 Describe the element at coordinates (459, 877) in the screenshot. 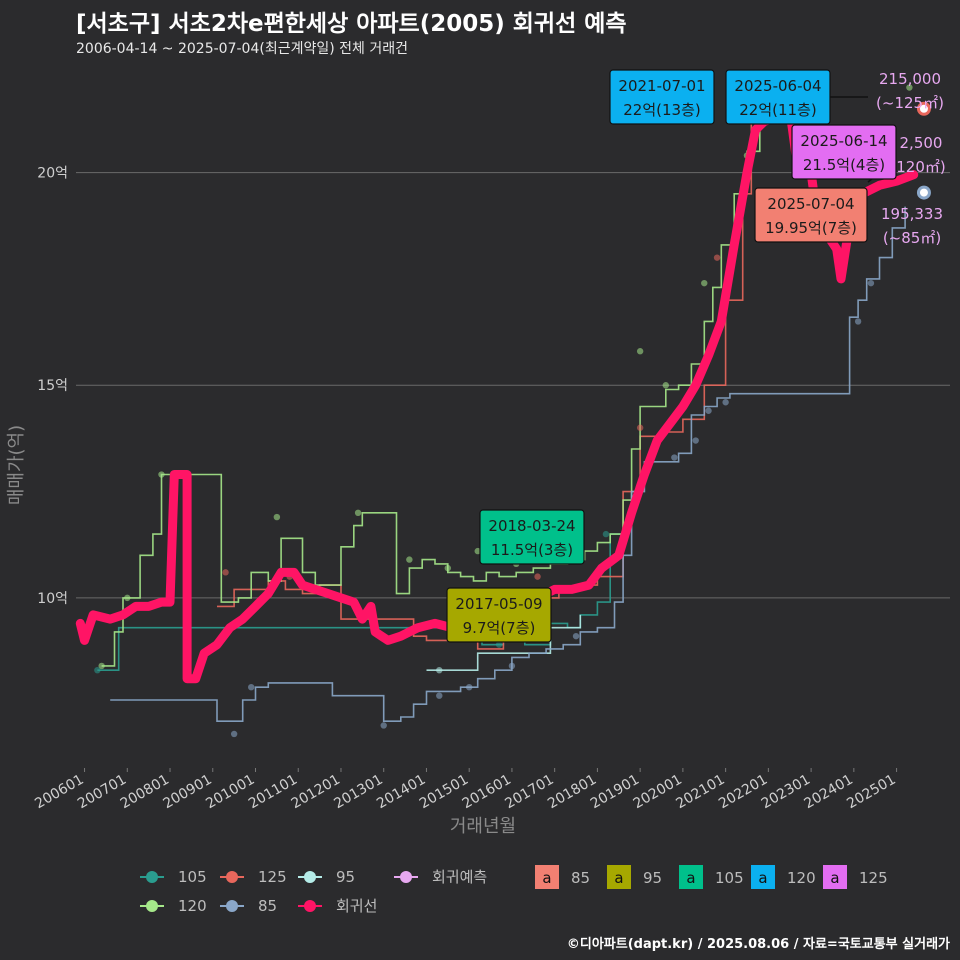

I see `legend-label: 회귀예측` at that location.